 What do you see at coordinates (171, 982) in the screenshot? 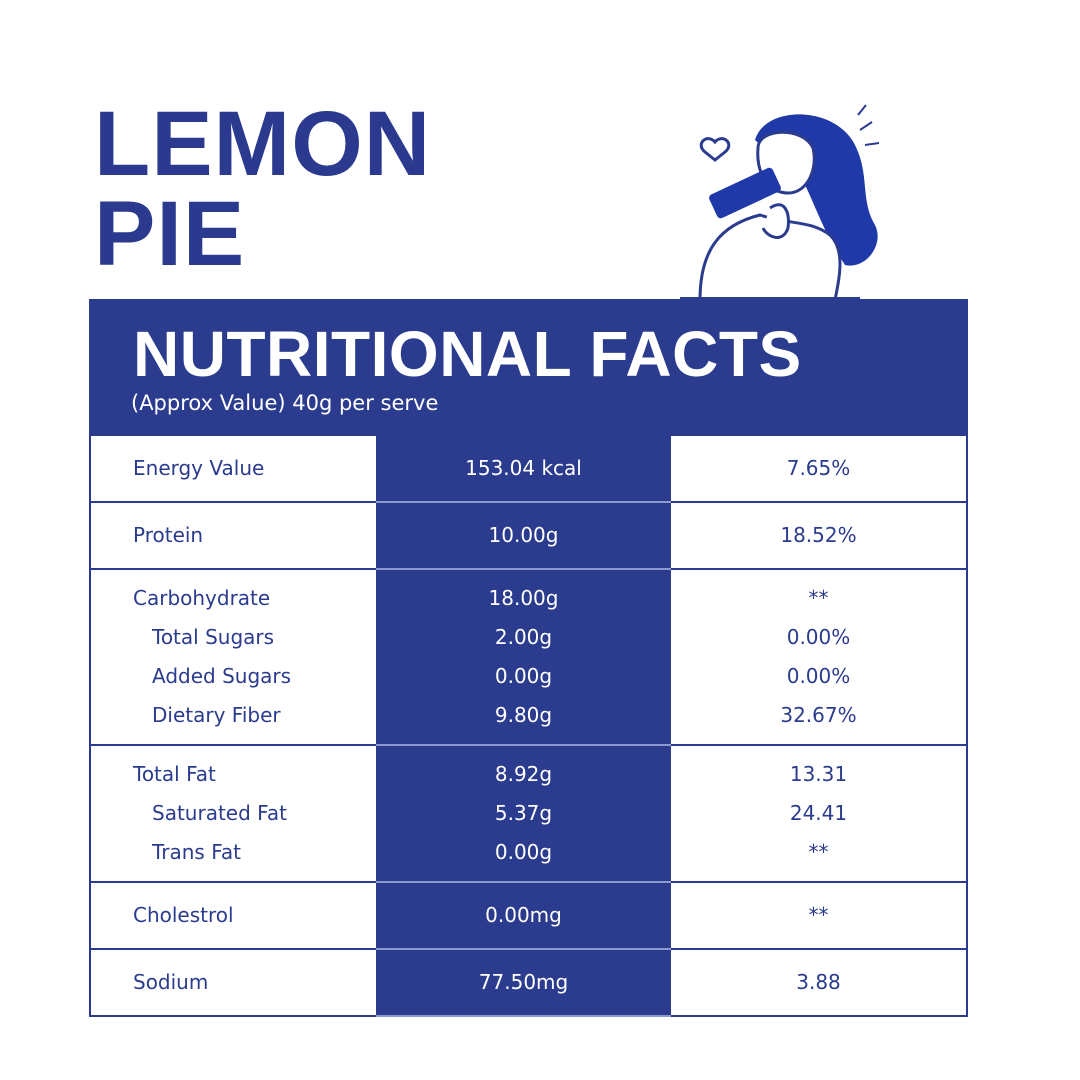
I see `nutrient-name: Sodium` at bounding box center [171, 982].